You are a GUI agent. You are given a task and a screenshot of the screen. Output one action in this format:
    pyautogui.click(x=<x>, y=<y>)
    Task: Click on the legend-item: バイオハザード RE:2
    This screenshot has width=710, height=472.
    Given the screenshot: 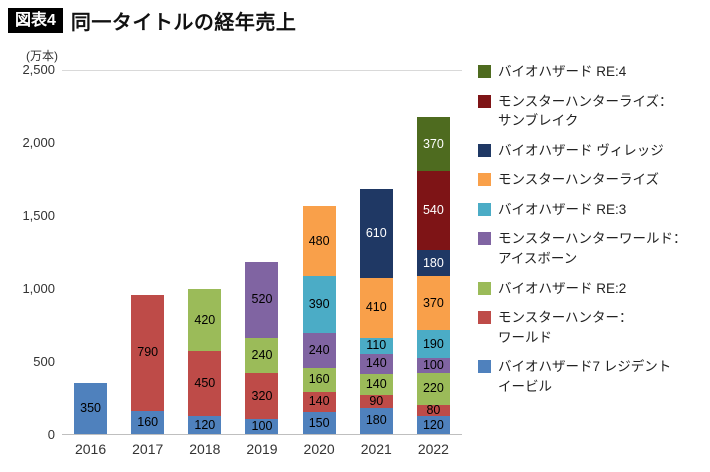 What is the action you would take?
    pyautogui.click(x=592, y=289)
    